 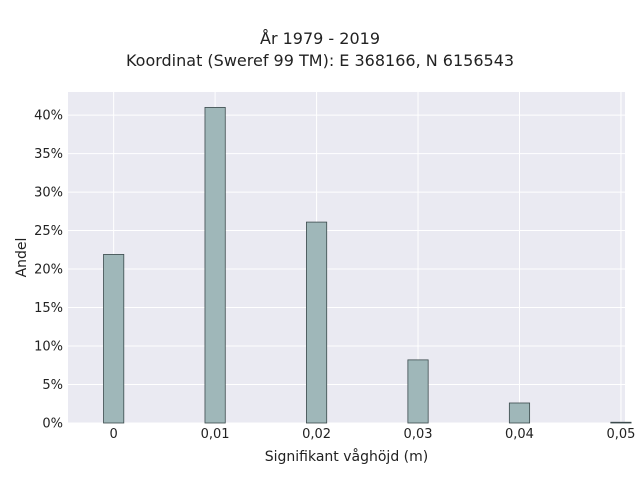 I want to click on x-axis-ticks: 0 0,01 0,02 0,03 0,04 0,05, so click(x=373, y=434).